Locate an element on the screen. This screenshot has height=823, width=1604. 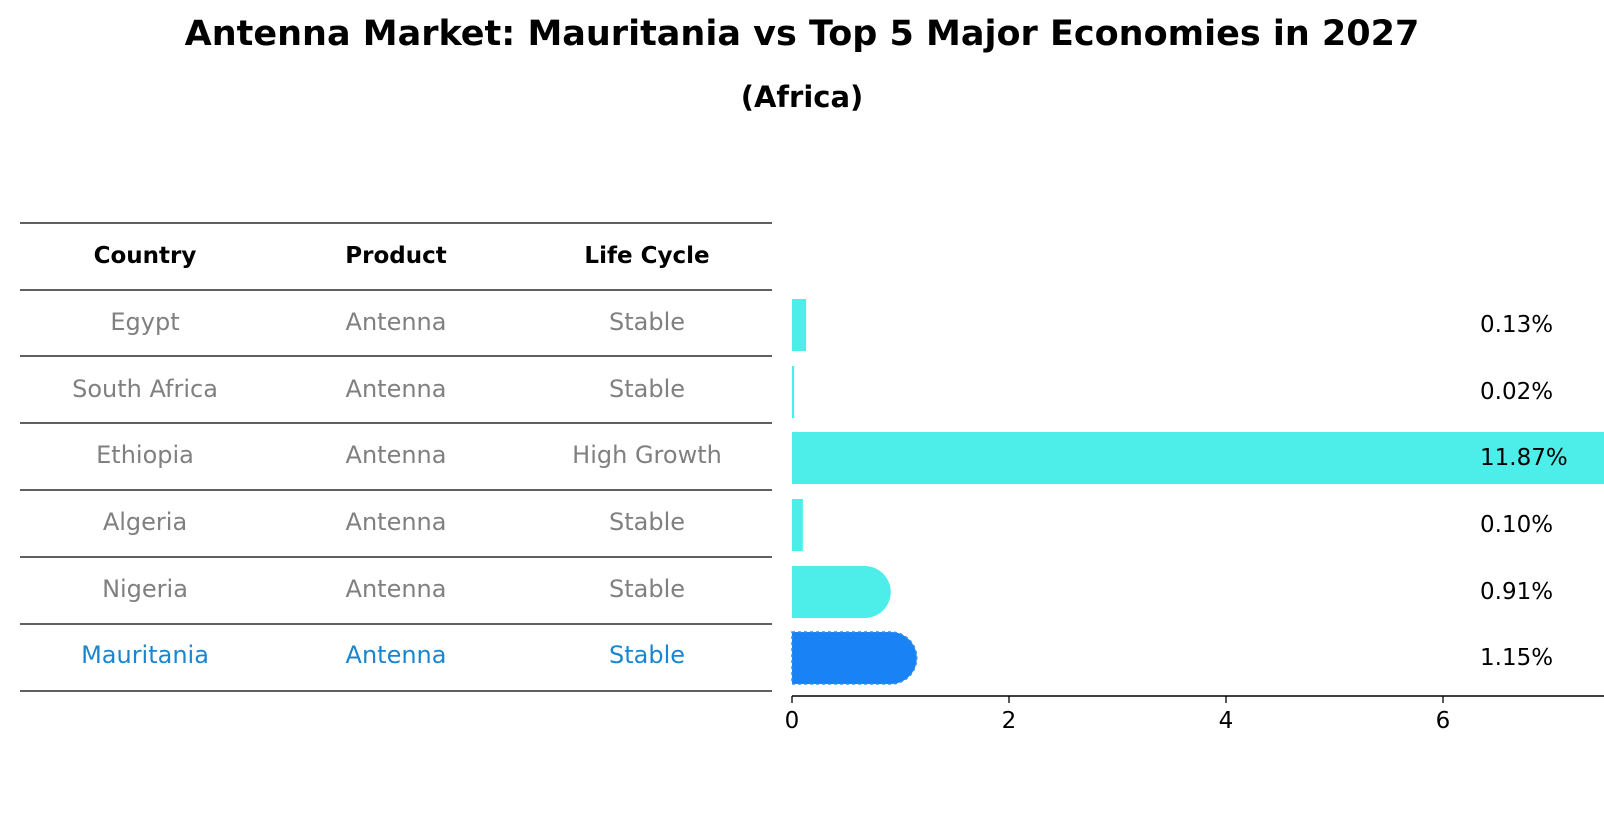
bar-egypt is located at coordinates (799, 325).